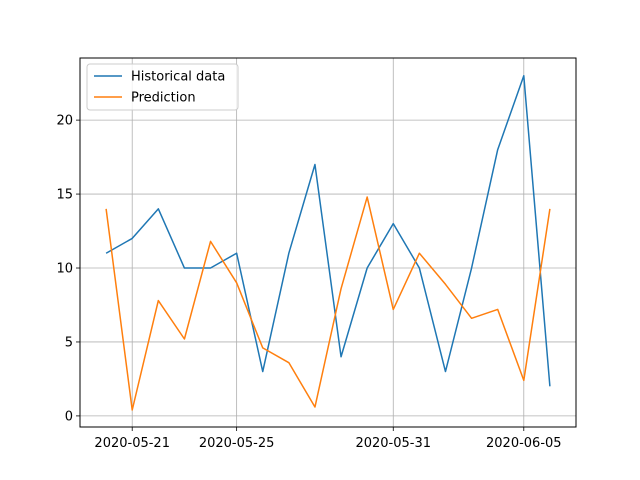  Describe the element at coordinates (69, 416) in the screenshot. I see `y-tick-label: 0` at that location.